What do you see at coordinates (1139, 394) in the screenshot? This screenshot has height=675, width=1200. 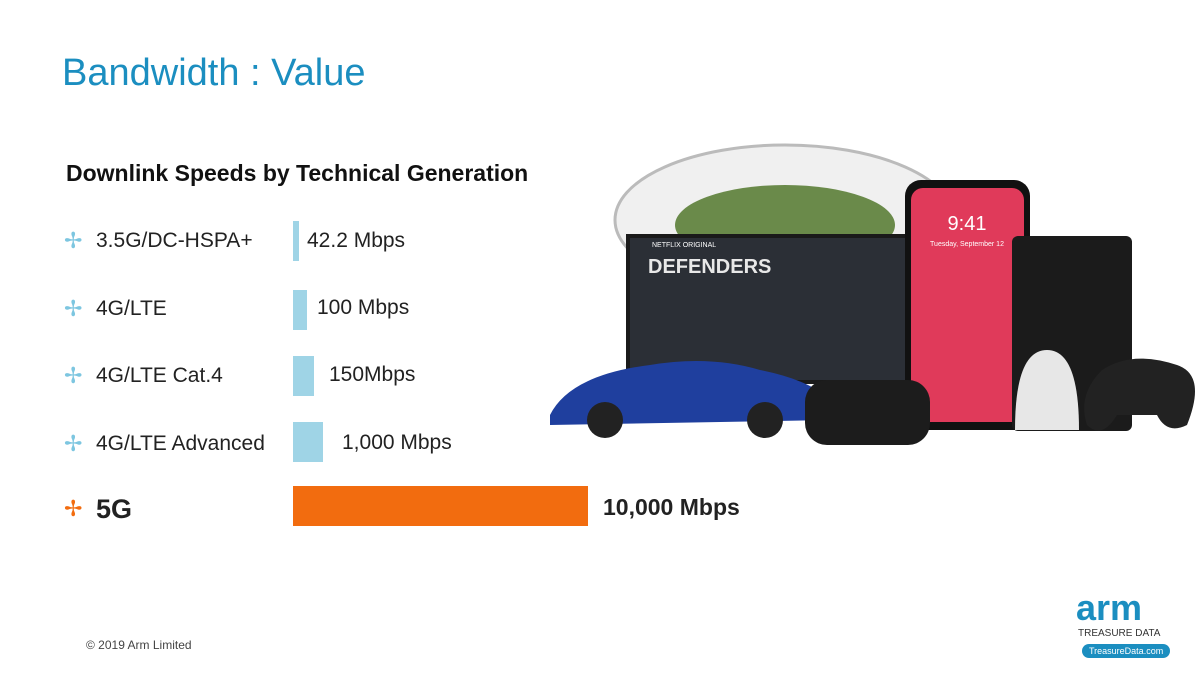 I see `controller` at bounding box center [1139, 394].